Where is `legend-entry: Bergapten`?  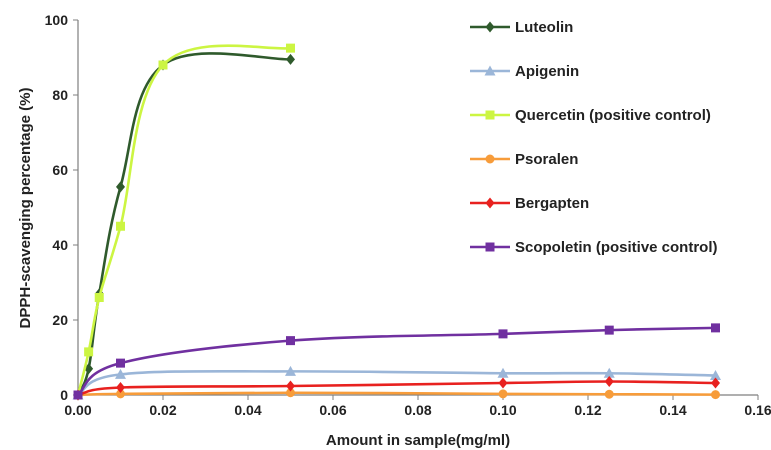
legend-entry: Bergapten is located at coordinates (529, 203).